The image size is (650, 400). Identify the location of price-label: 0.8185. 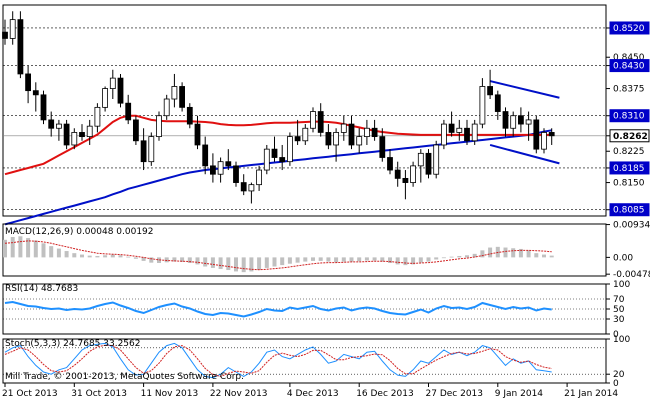
(629, 169).